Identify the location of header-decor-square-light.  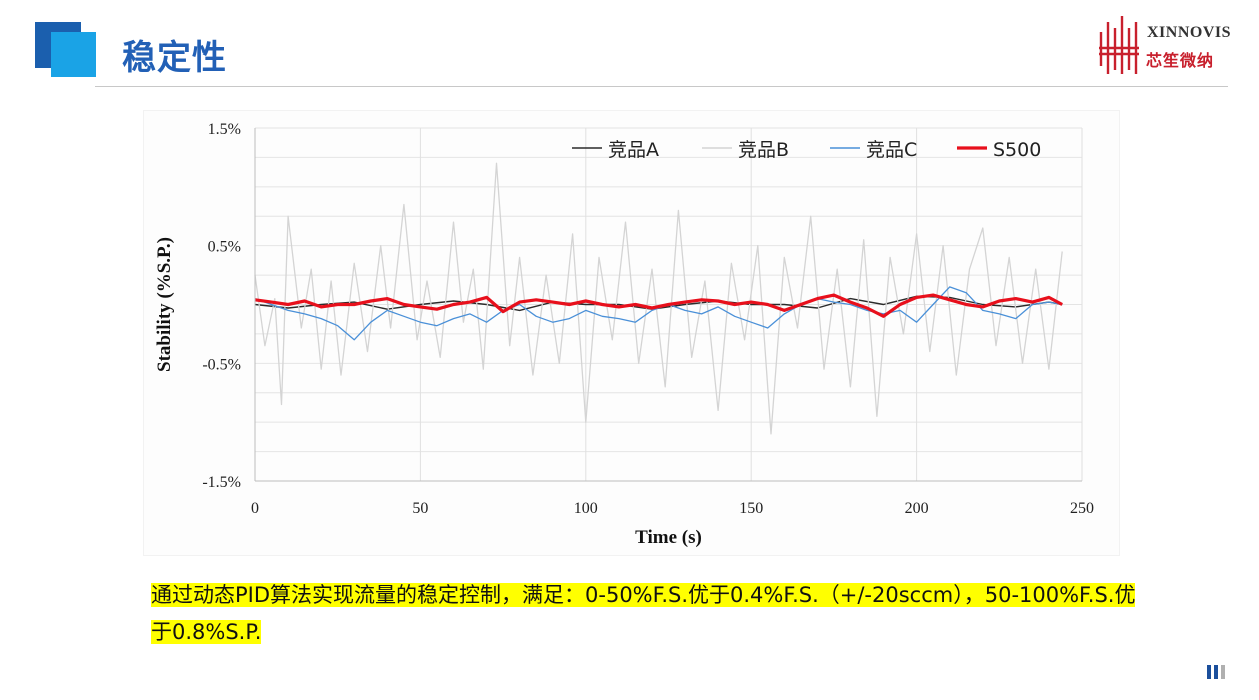
(73, 54).